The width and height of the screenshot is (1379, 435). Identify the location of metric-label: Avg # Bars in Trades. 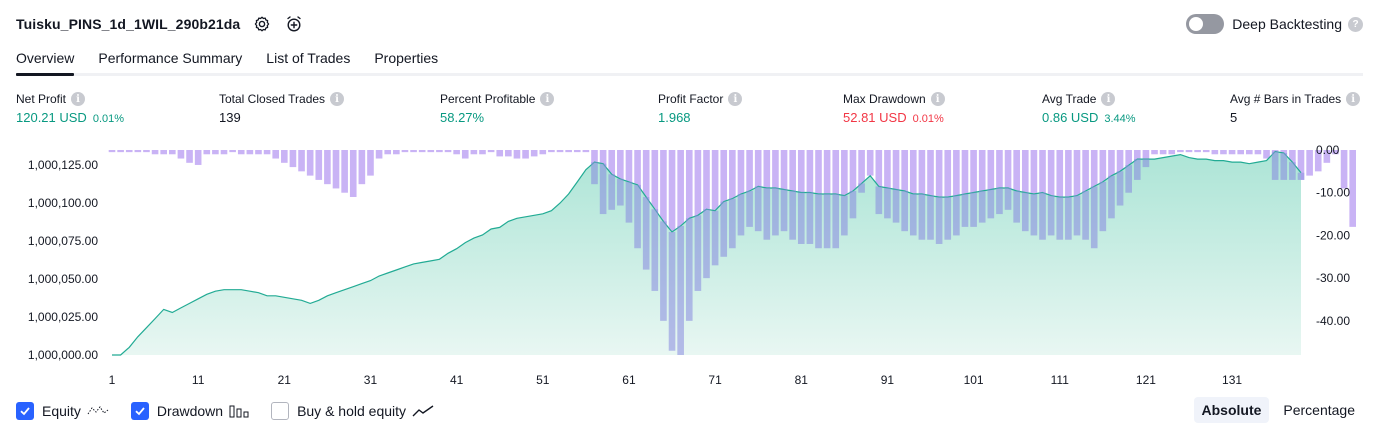
(1286, 99).